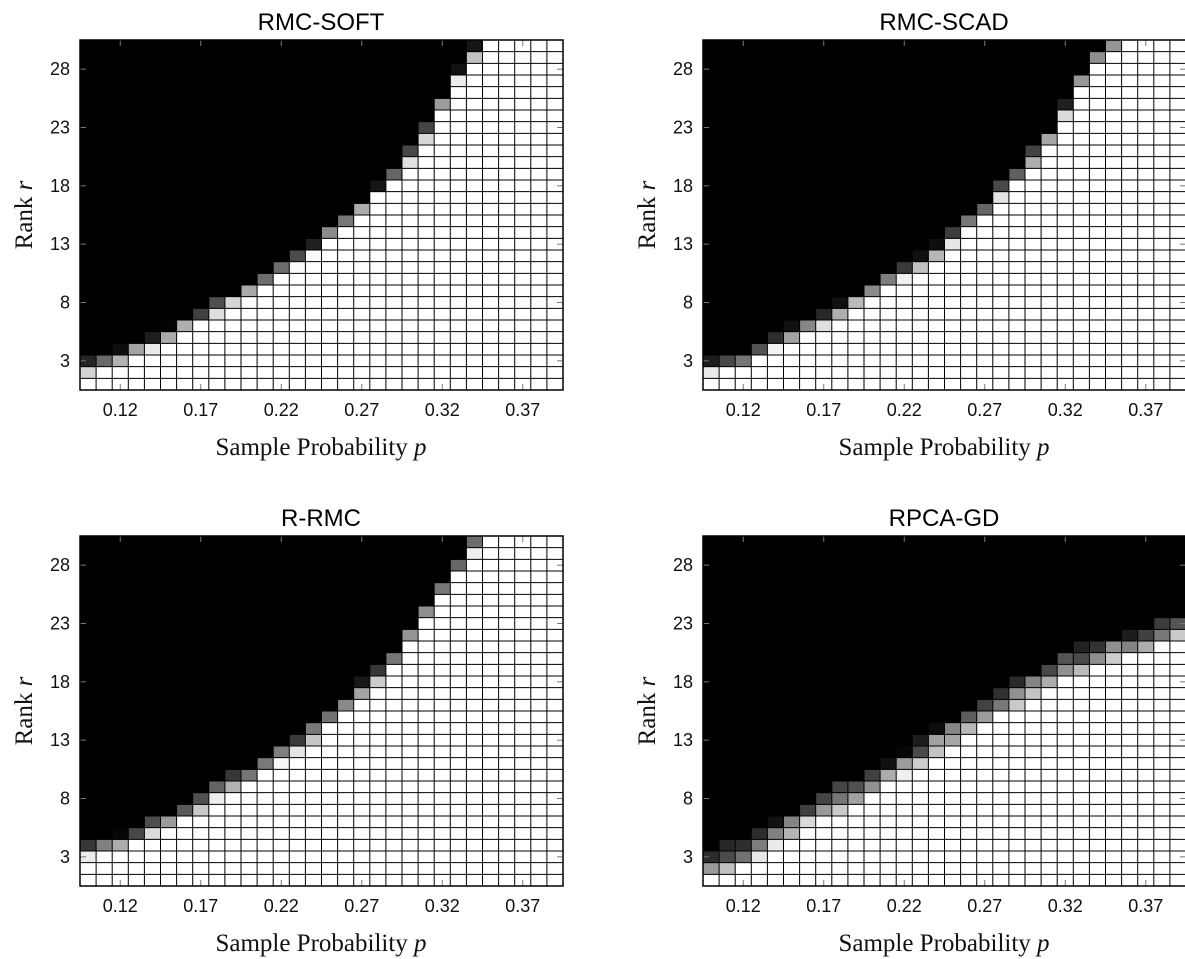 The image size is (1185, 959). I want to click on y-axis-label-var: r, so click(647, 185).